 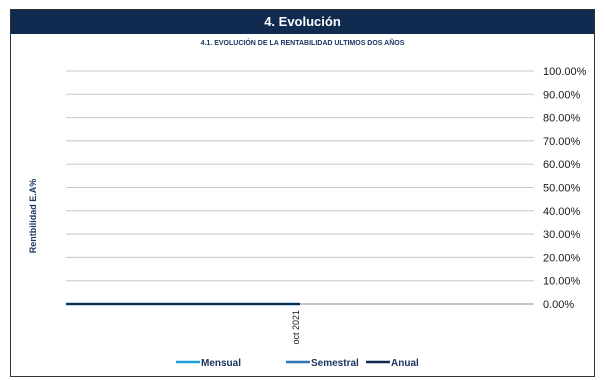 I want to click on section-header: 4. Evolución, so click(x=302, y=22).